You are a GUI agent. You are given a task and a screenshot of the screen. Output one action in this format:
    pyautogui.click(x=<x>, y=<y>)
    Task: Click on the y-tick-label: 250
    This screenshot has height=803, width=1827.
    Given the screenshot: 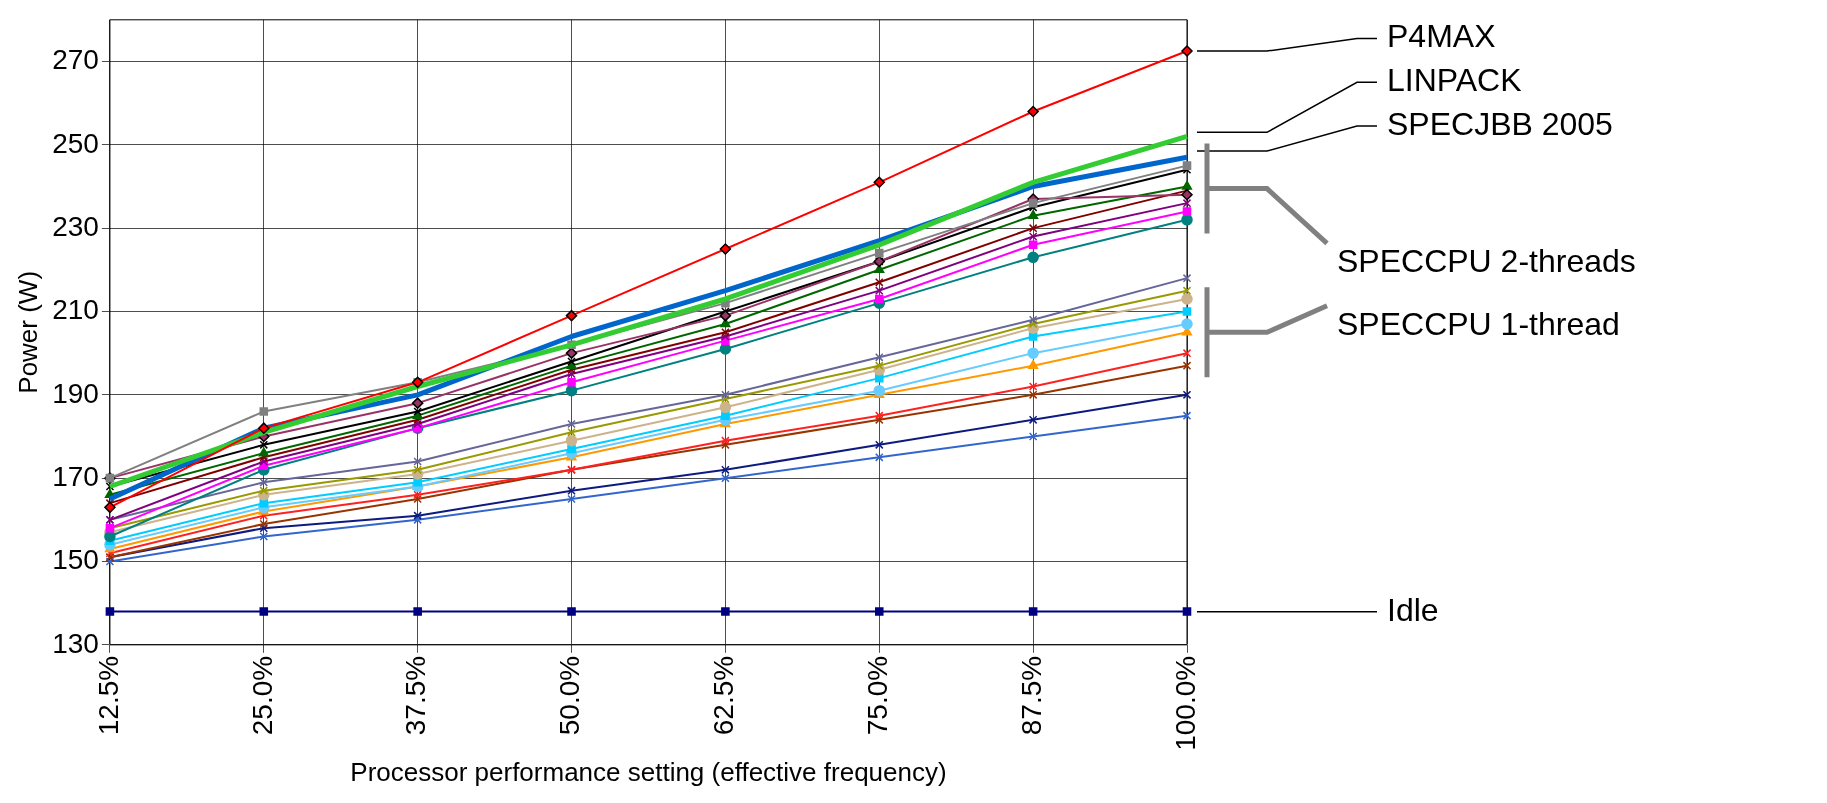 What is the action you would take?
    pyautogui.click(x=75, y=143)
    